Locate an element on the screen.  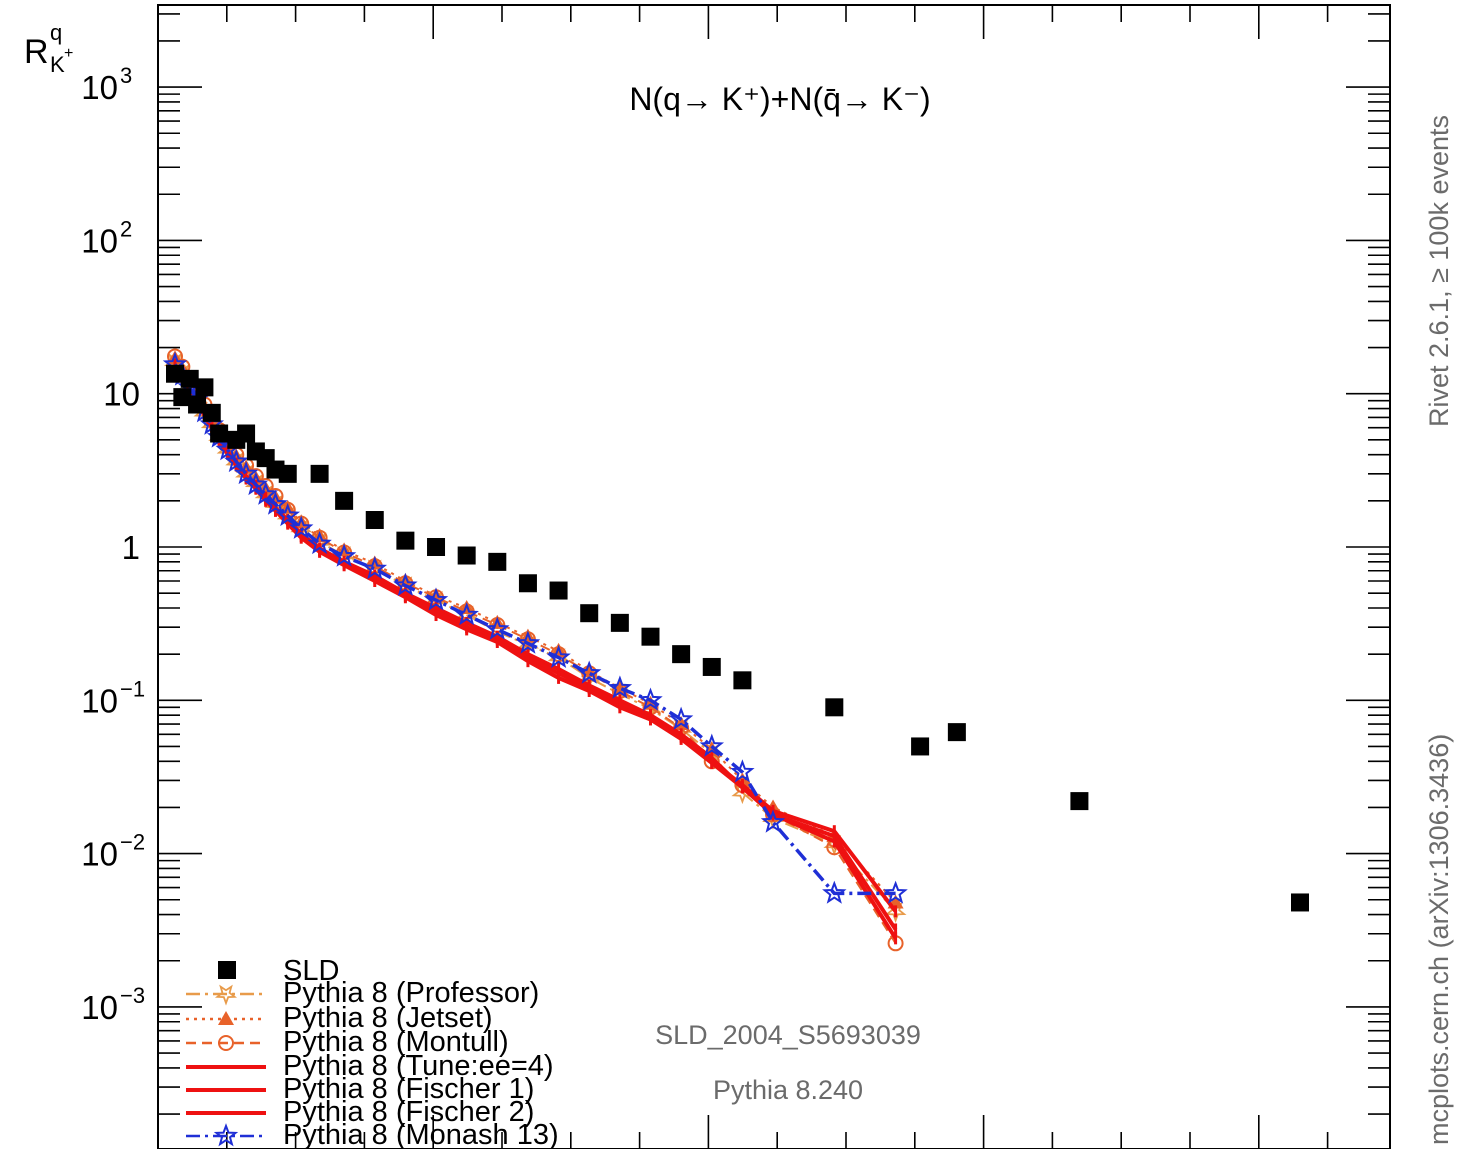
y-tick-label: 10 −1 is located at coordinates (113, 697).